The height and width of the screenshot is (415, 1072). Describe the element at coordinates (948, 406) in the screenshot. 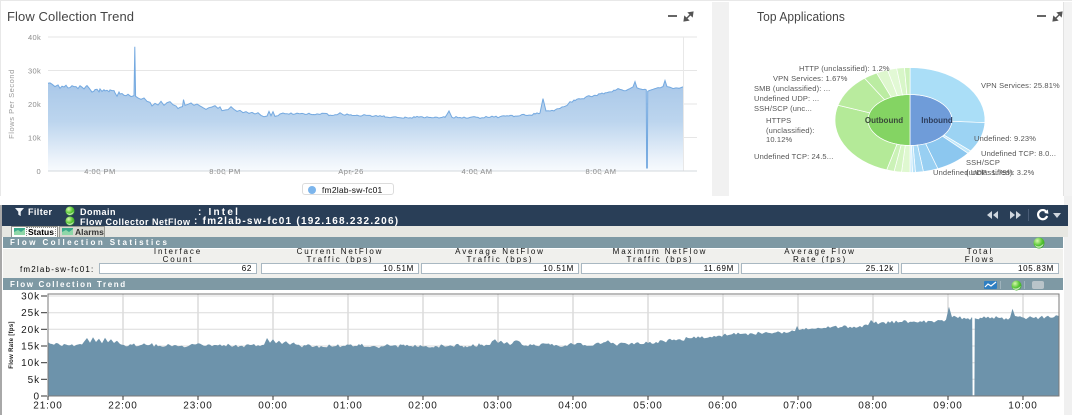

I see `svg-text: 09:00` at that location.